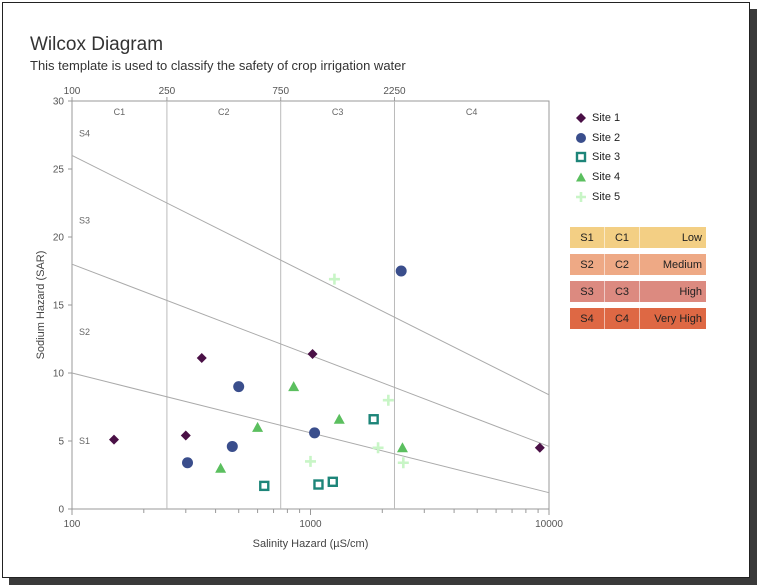  I want to click on sodium-class: S4, so click(587, 318).